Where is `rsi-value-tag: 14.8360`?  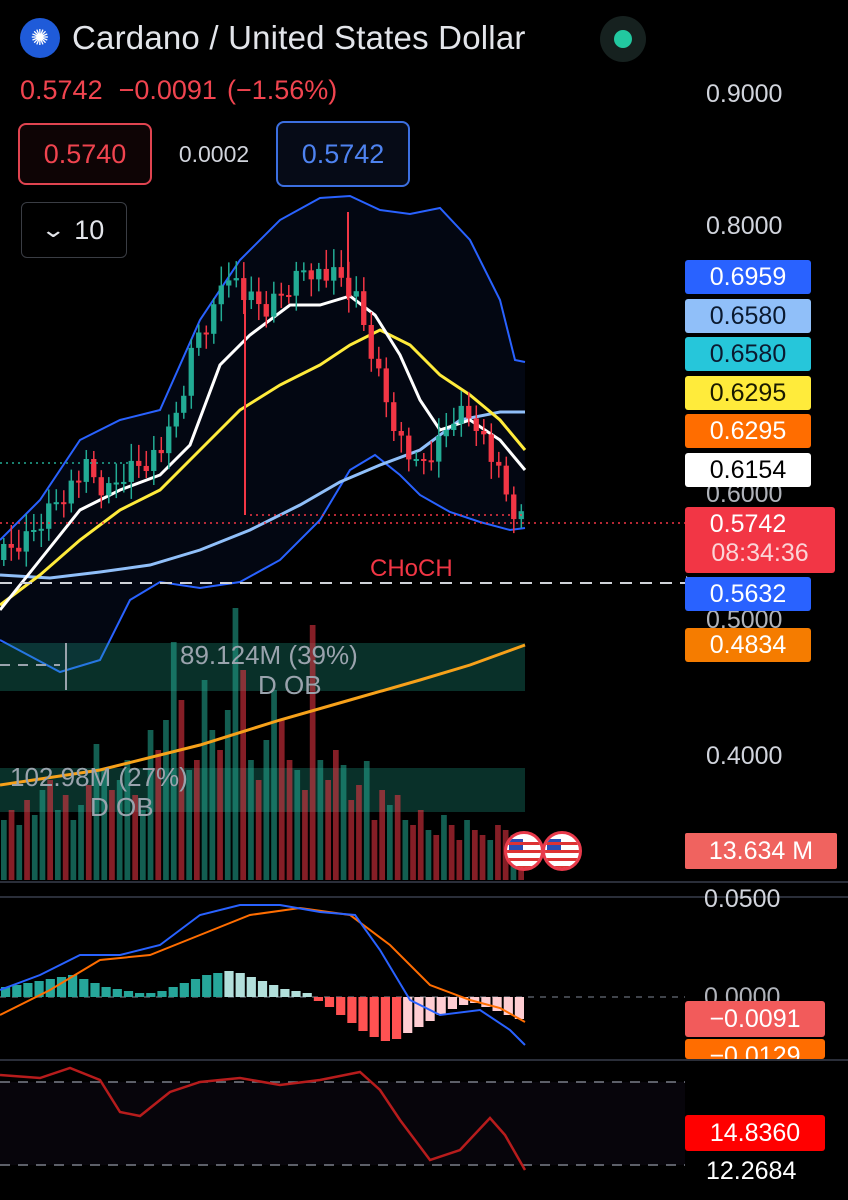
rsi-value-tag: 14.8360 is located at coordinates (755, 1133).